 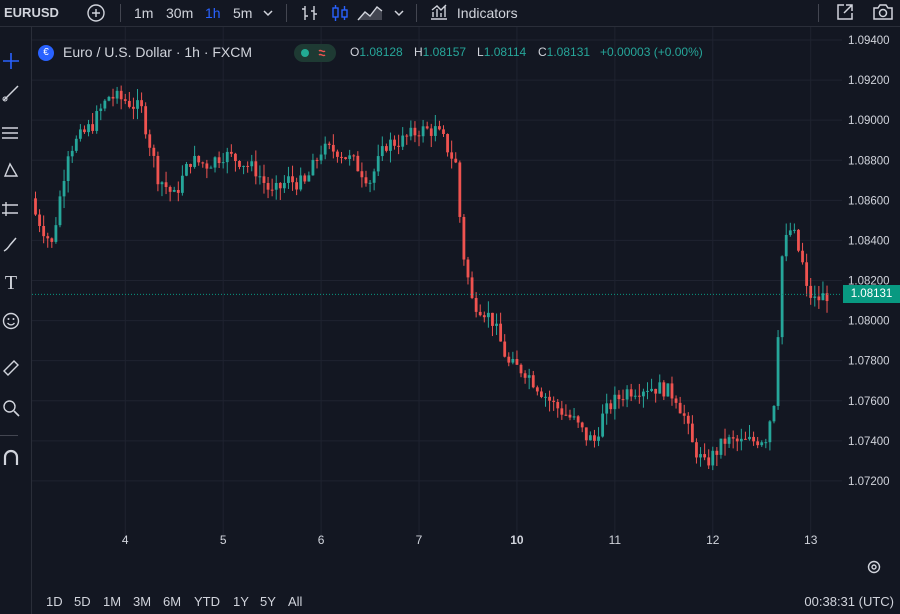 I want to click on chart-type-dropdown-button, so click(x=400, y=13).